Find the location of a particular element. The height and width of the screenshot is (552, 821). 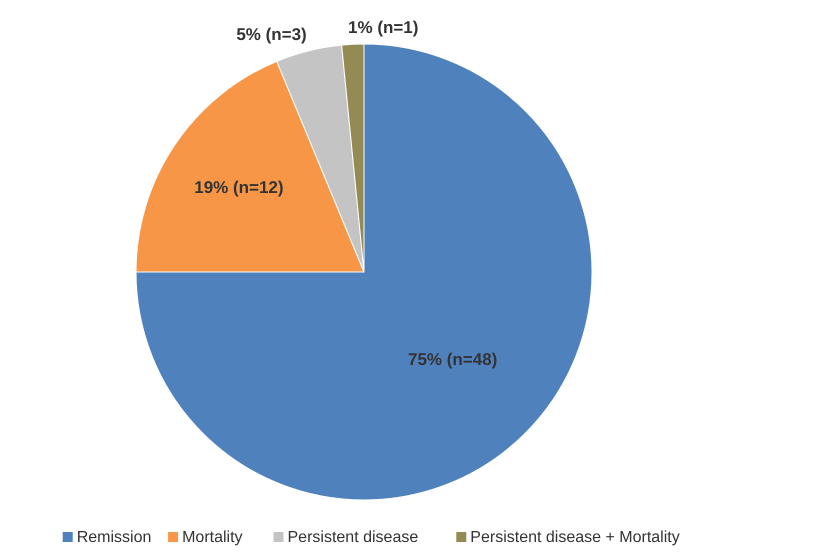

data-label: 1% (n=1) is located at coordinates (383, 27).